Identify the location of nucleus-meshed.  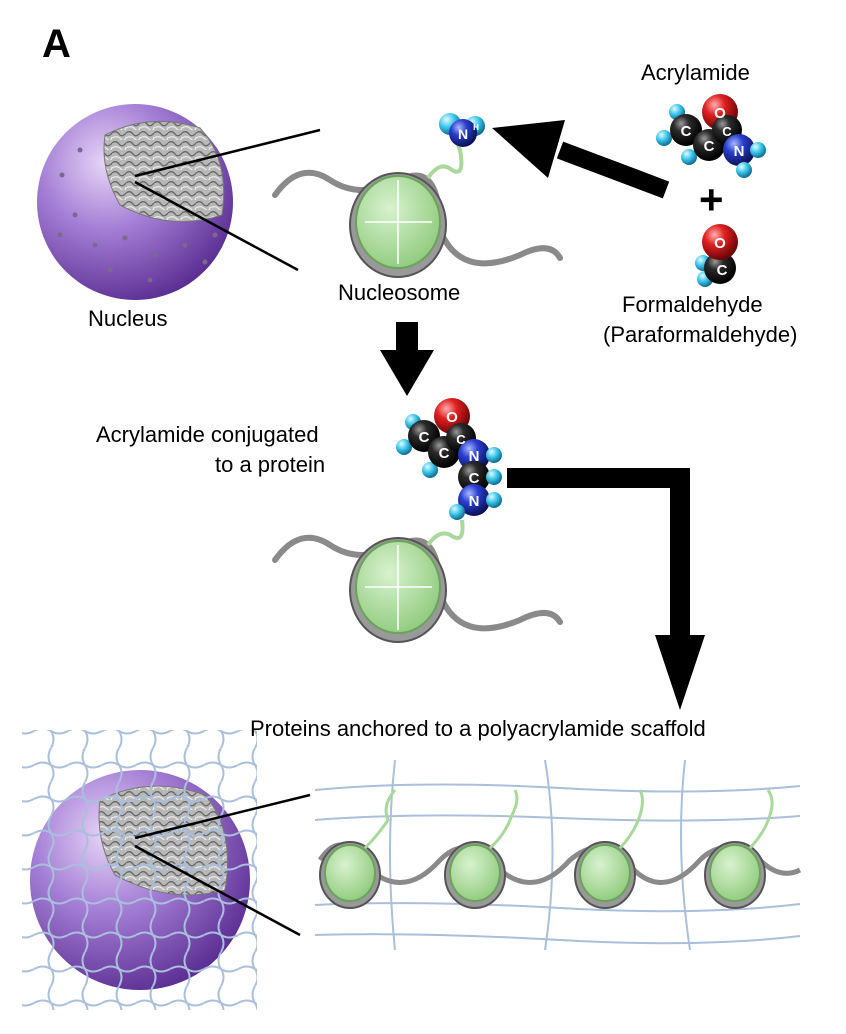
(166, 870).